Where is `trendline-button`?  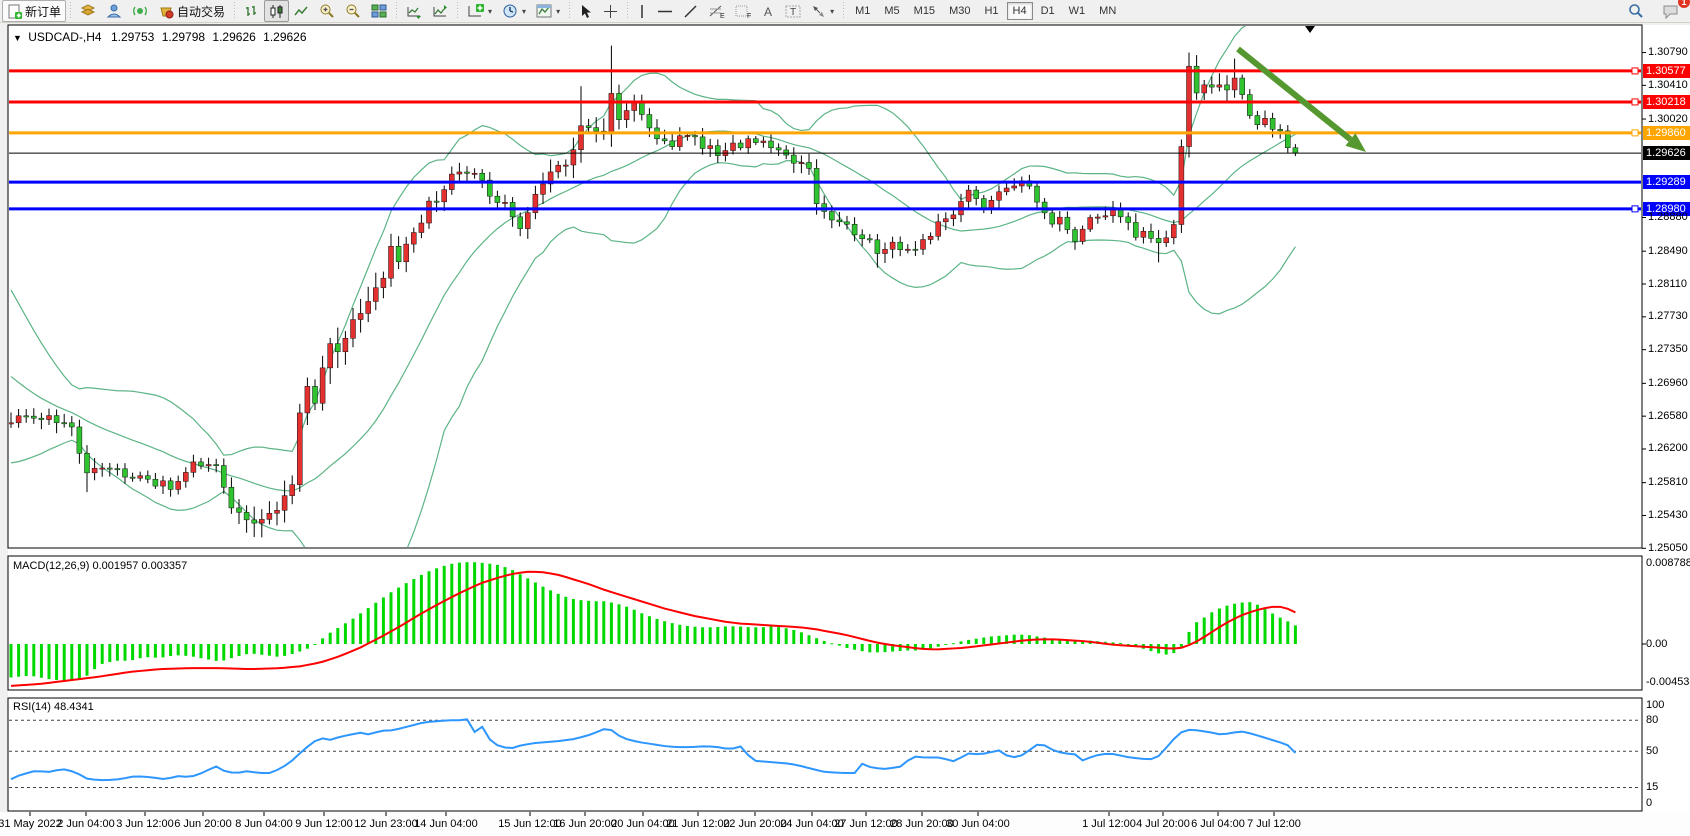 trendline-button is located at coordinates (690, 11).